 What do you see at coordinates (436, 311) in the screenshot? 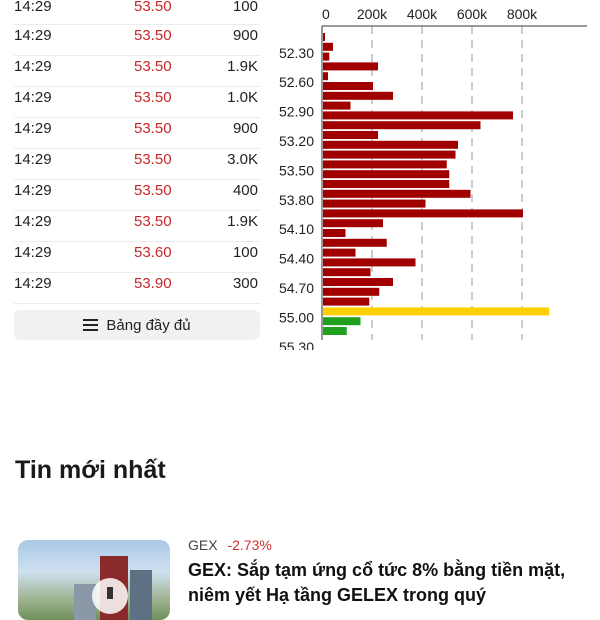
I see `volume-bar-reference` at bounding box center [436, 311].